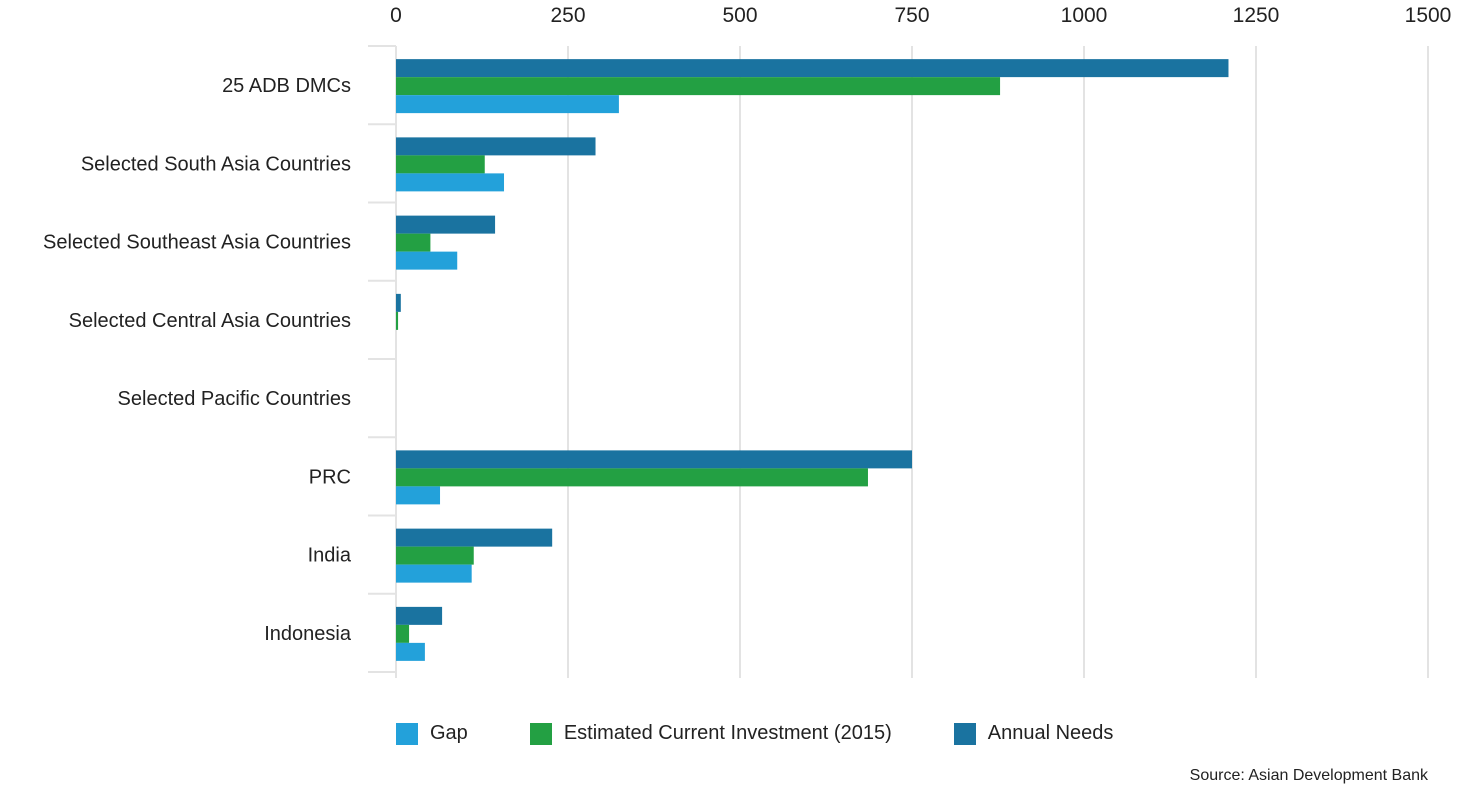 Image resolution: width=1457 pixels, height=789 pixels. I want to click on legend-item-gap: Gap, so click(432, 733).